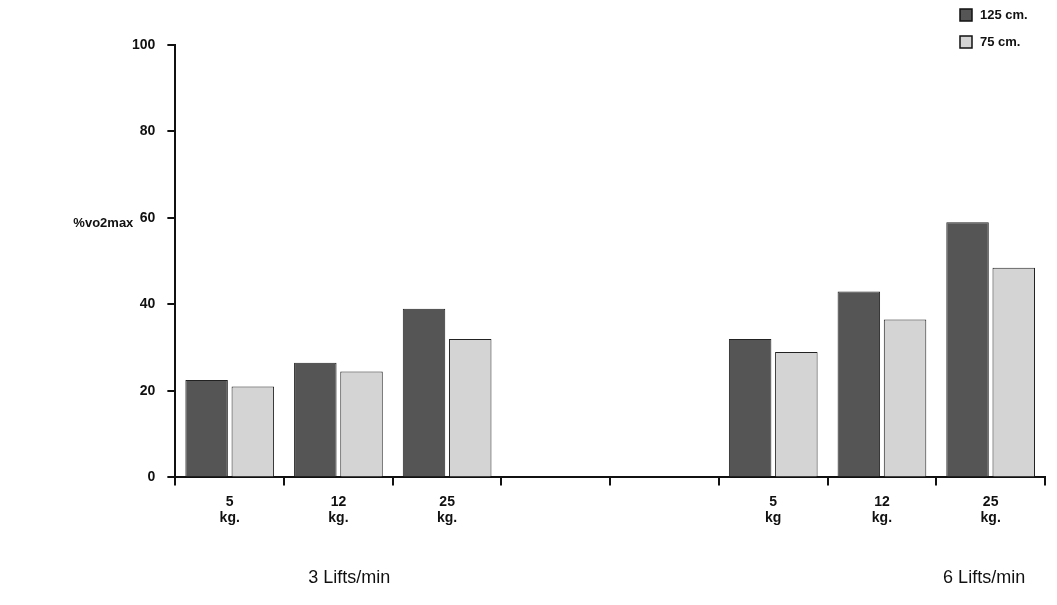  Describe the element at coordinates (147, 389) in the screenshot. I see `y-tick-label: 20` at that location.